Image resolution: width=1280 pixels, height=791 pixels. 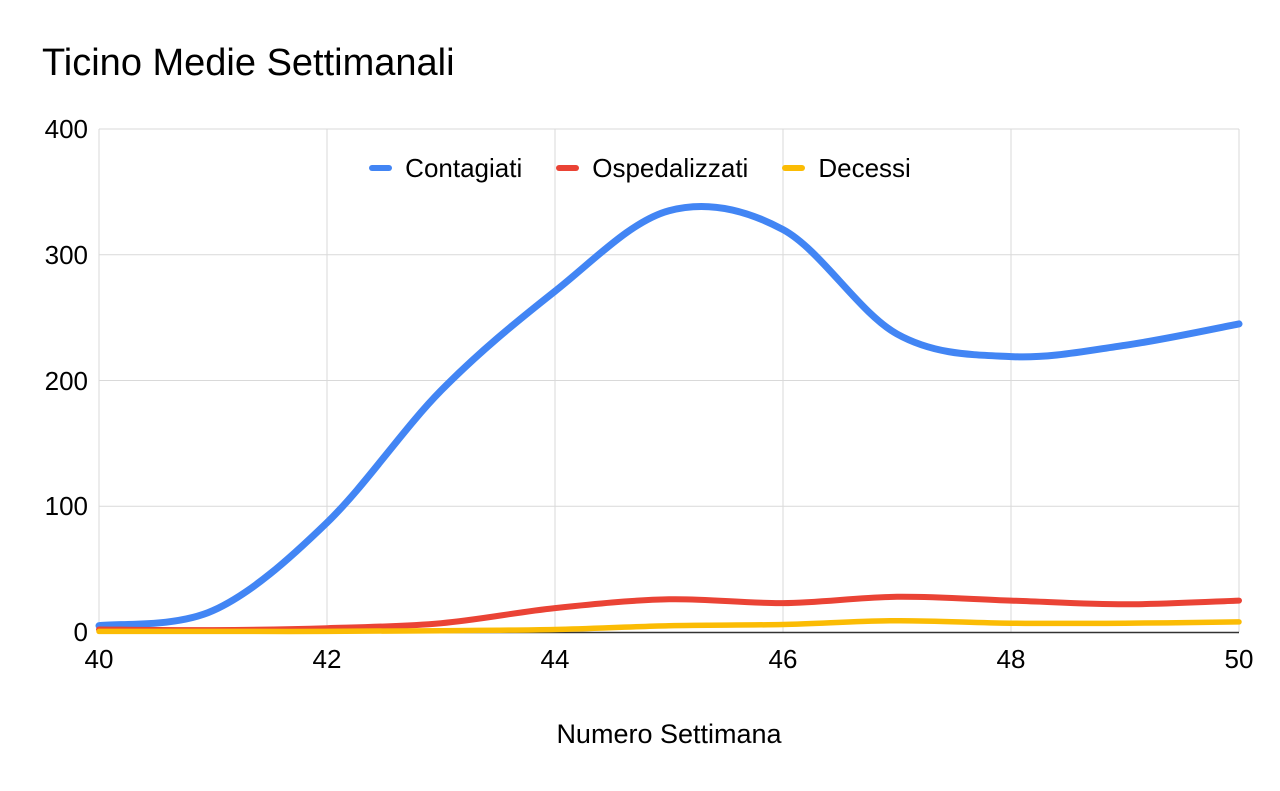 What do you see at coordinates (66, 129) in the screenshot?
I see `y-tick-label: 400` at bounding box center [66, 129].